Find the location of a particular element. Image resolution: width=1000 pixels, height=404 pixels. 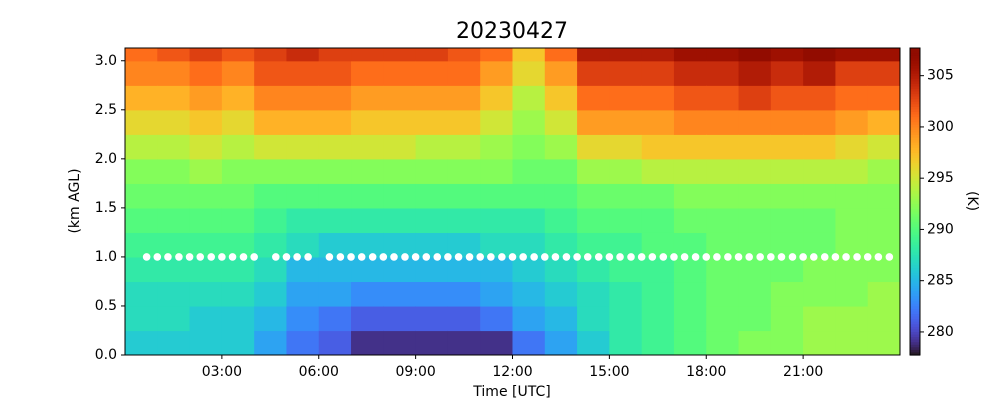

colorbar-tick-label: 290 is located at coordinates (940, 229).